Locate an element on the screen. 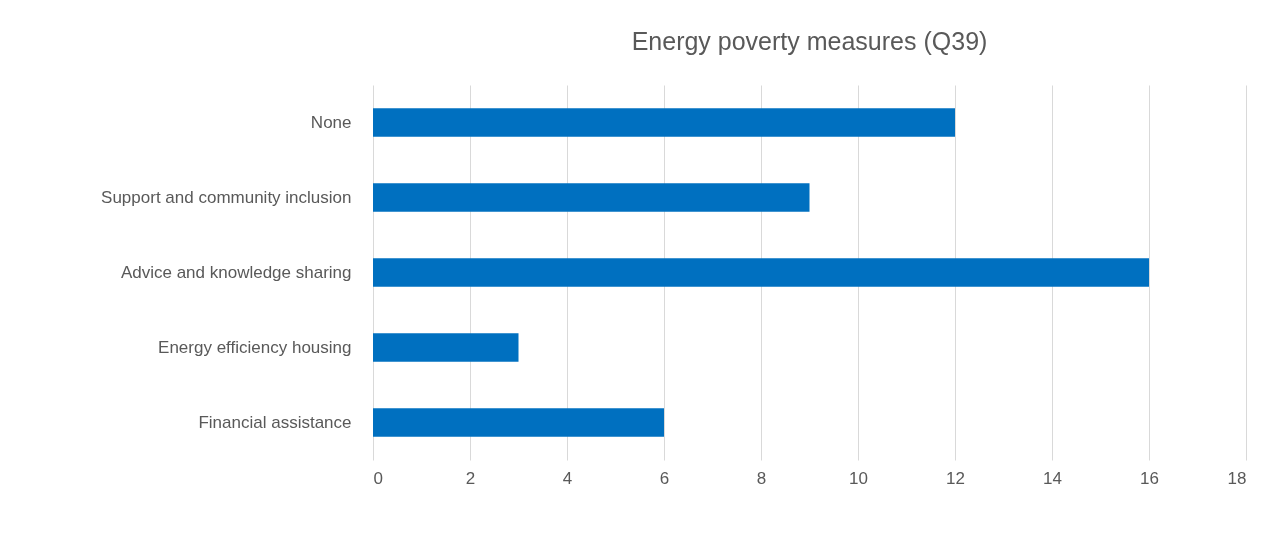  x-tick-label: 10 is located at coordinates (858, 478).